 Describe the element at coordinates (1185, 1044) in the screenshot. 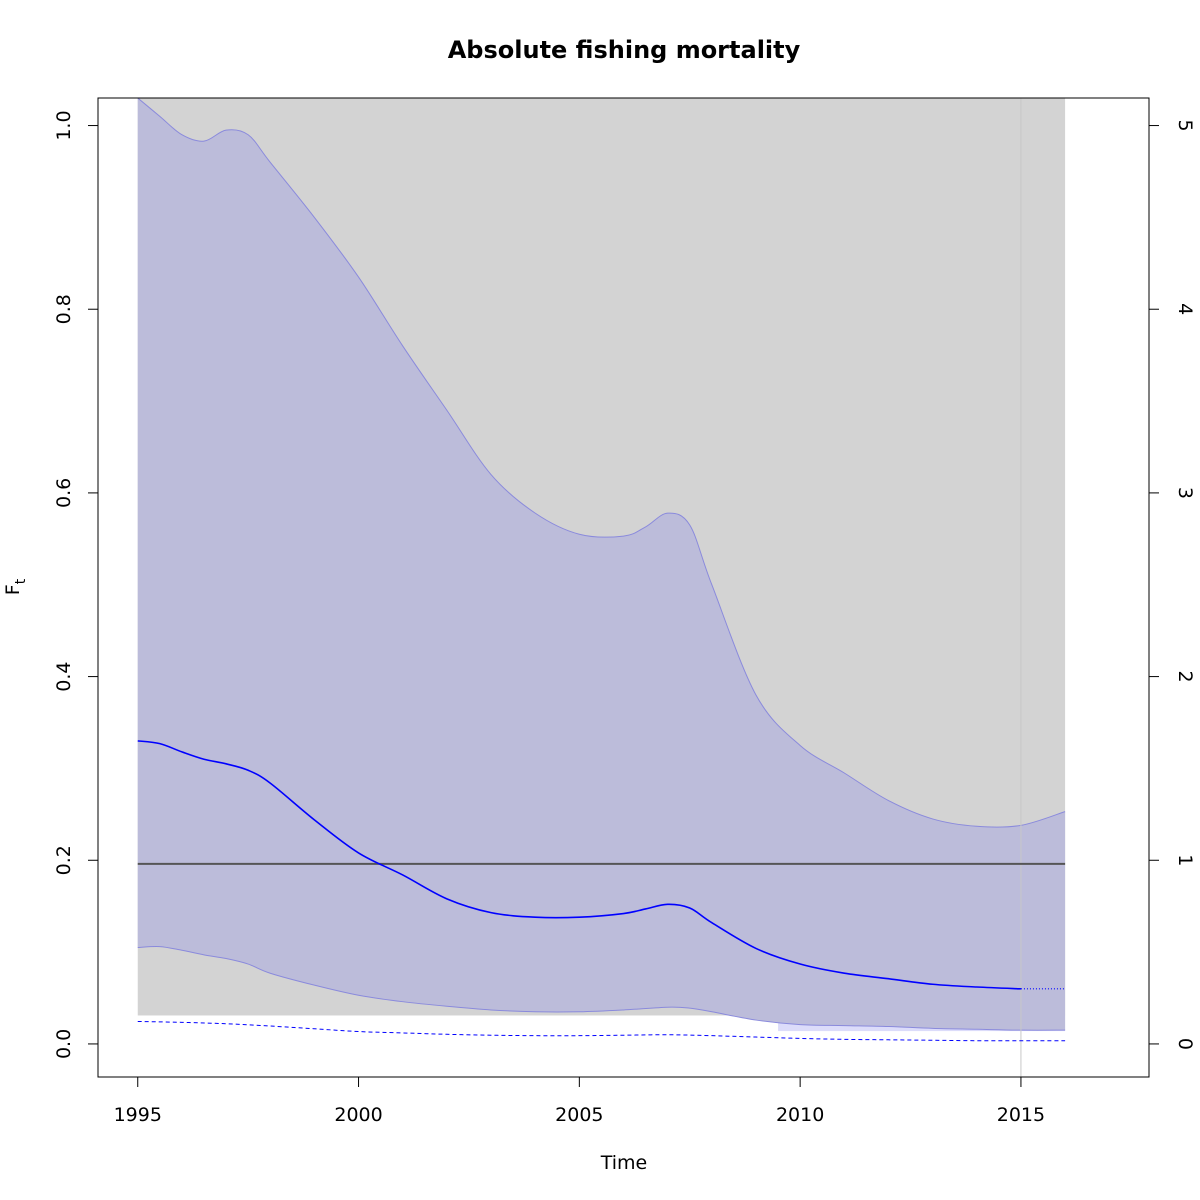

I see `y2-tick-label: 0` at that location.